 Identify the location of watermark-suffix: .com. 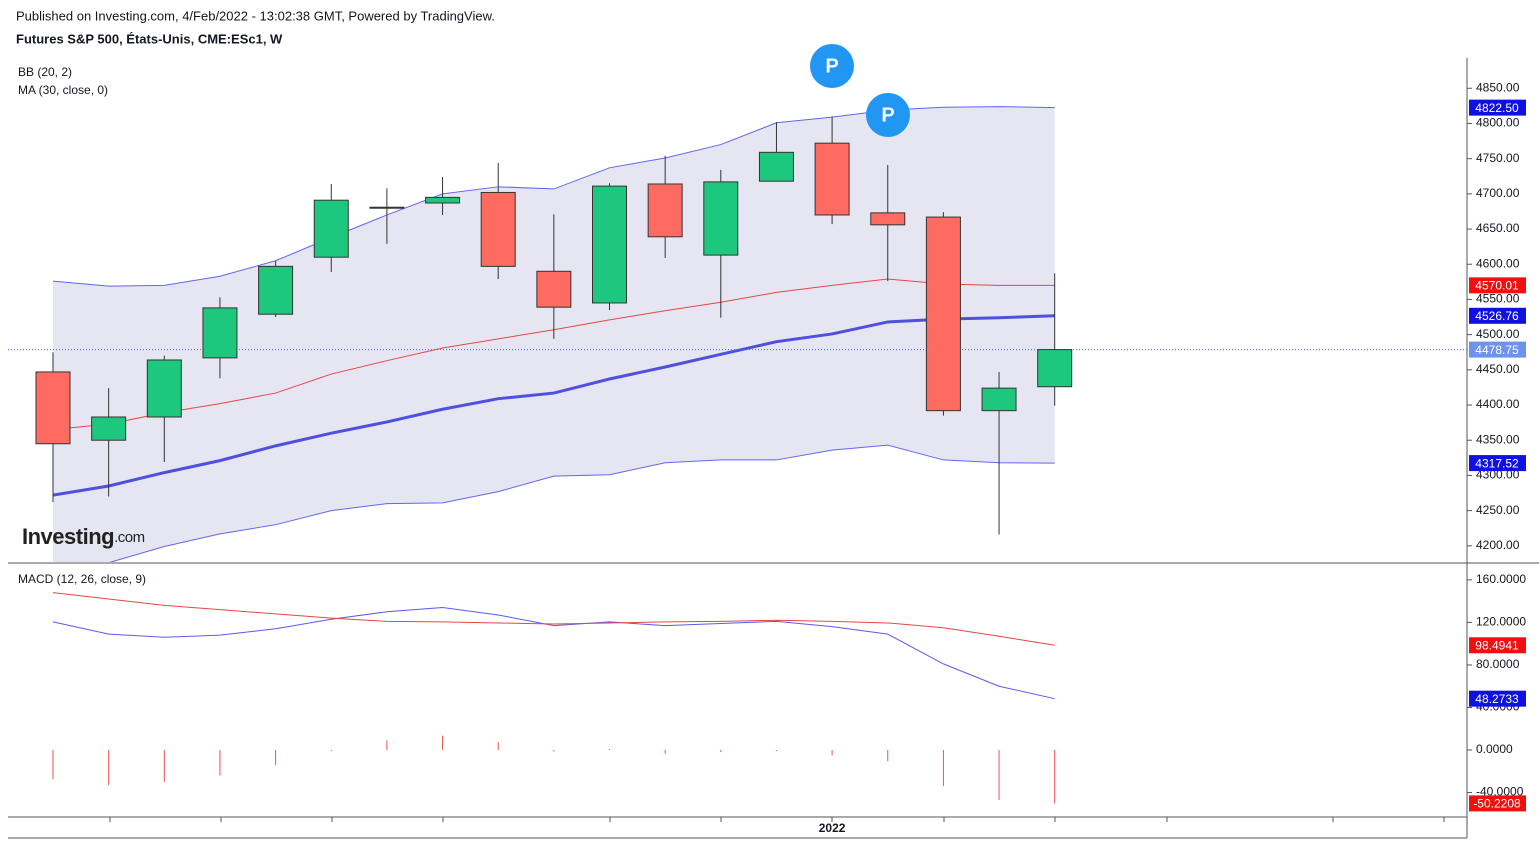
(129, 537).